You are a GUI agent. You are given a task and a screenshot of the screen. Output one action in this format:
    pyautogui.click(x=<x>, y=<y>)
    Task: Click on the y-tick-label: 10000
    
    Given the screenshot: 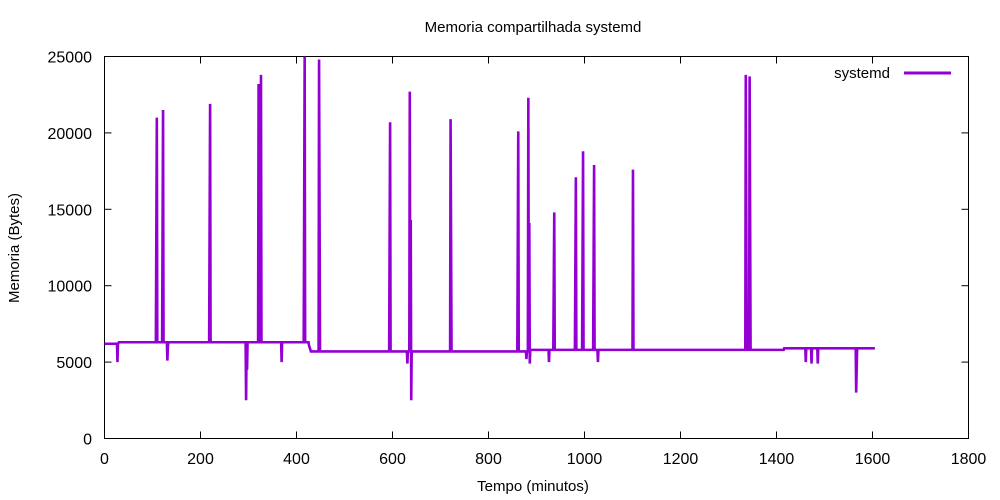 What is the action you would take?
    pyautogui.click(x=70, y=287)
    